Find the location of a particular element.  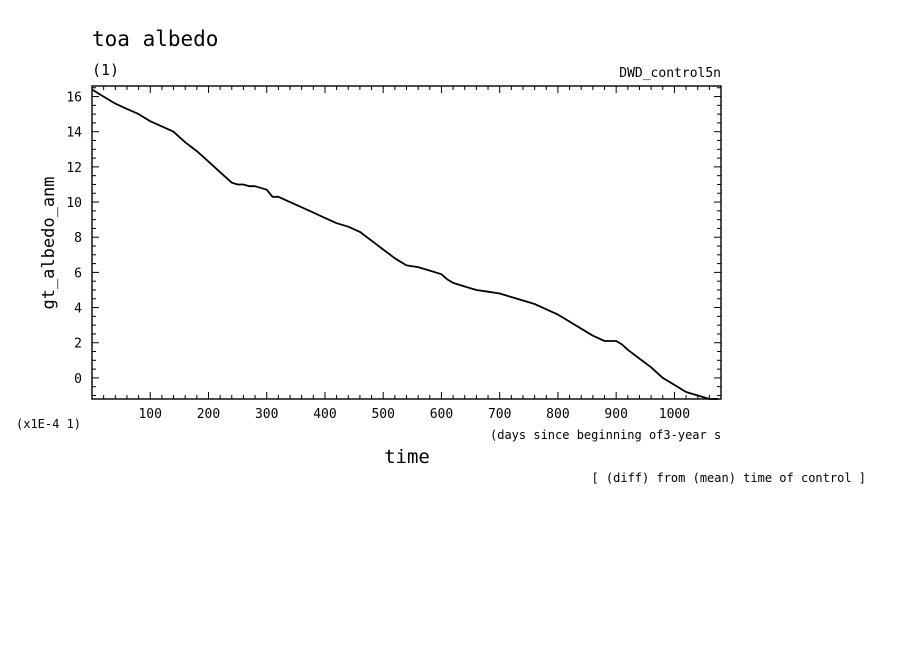

footnote: [ (diff) from (mean) time of control ] is located at coordinates (728, 478).